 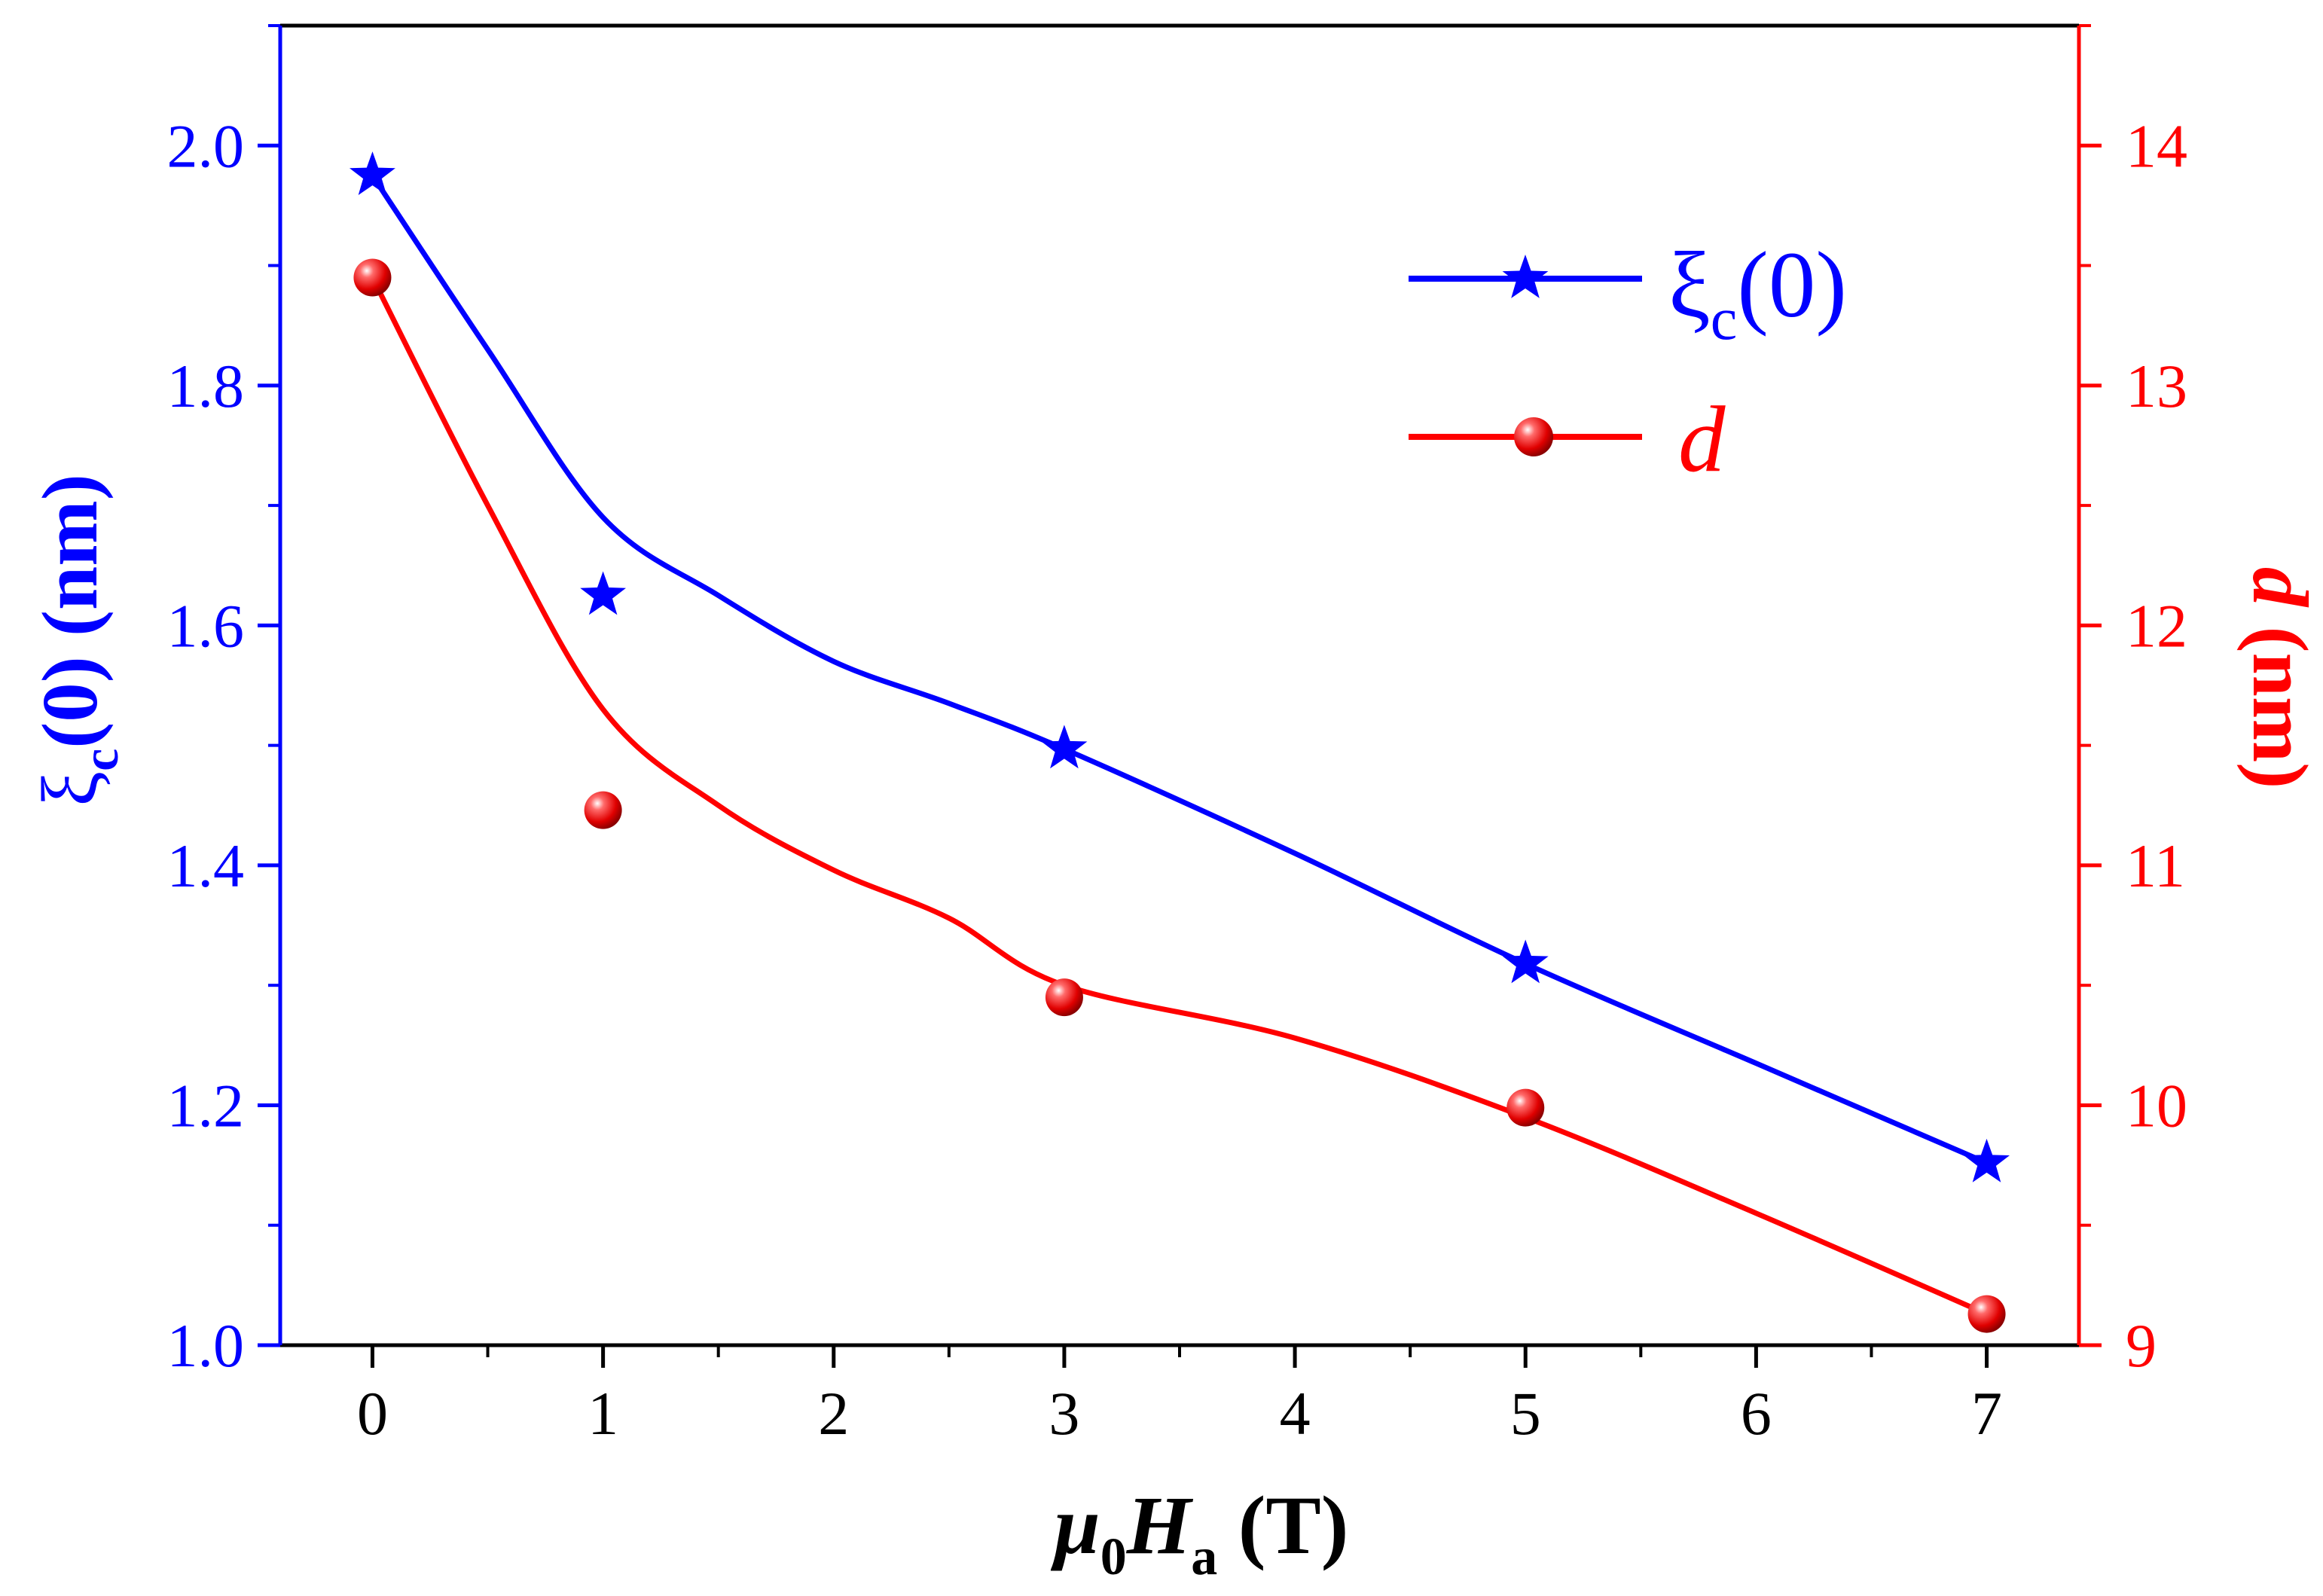 What do you see at coordinates (2156, 145) in the screenshot?
I see `y-right-tick-label: 14` at bounding box center [2156, 145].